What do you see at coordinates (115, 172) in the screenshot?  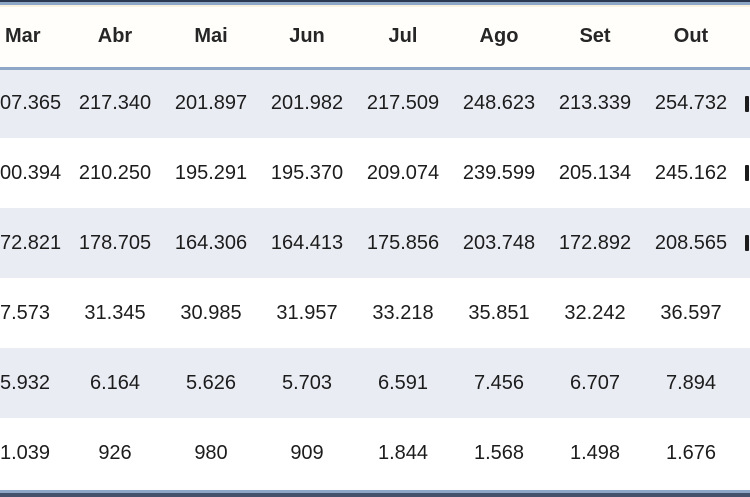 I see `cell: 210.250` at bounding box center [115, 172].